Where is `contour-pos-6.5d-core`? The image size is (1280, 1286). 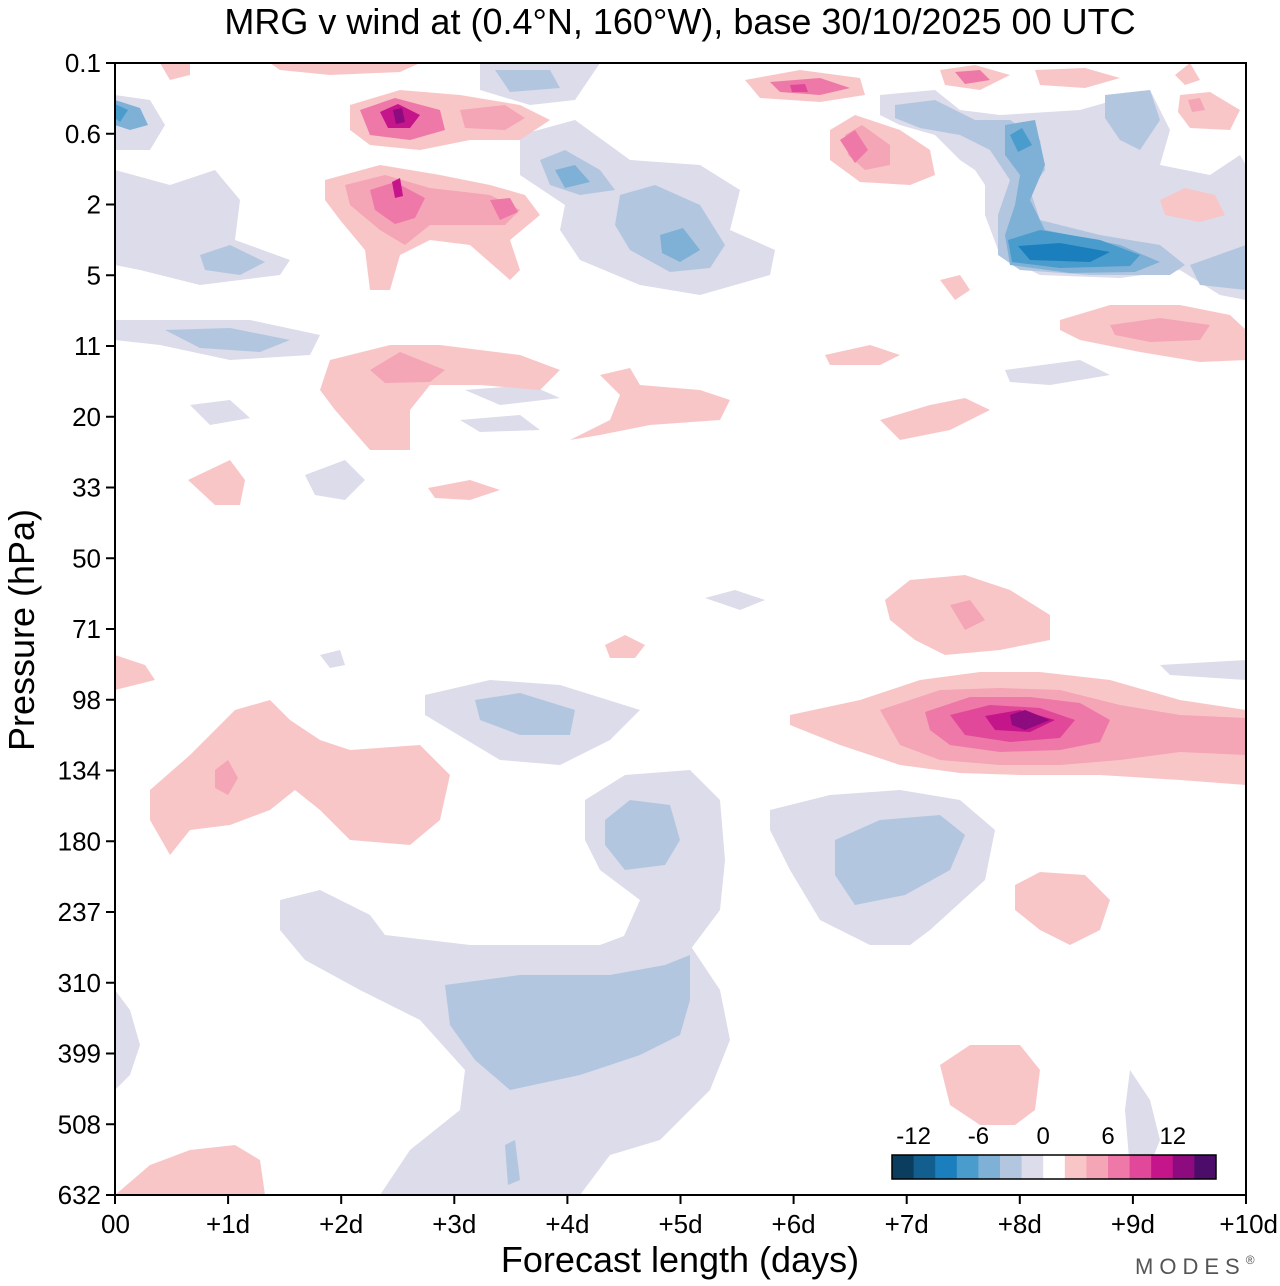 contour-pos-6.5d-core is located at coordinates (854, 146).